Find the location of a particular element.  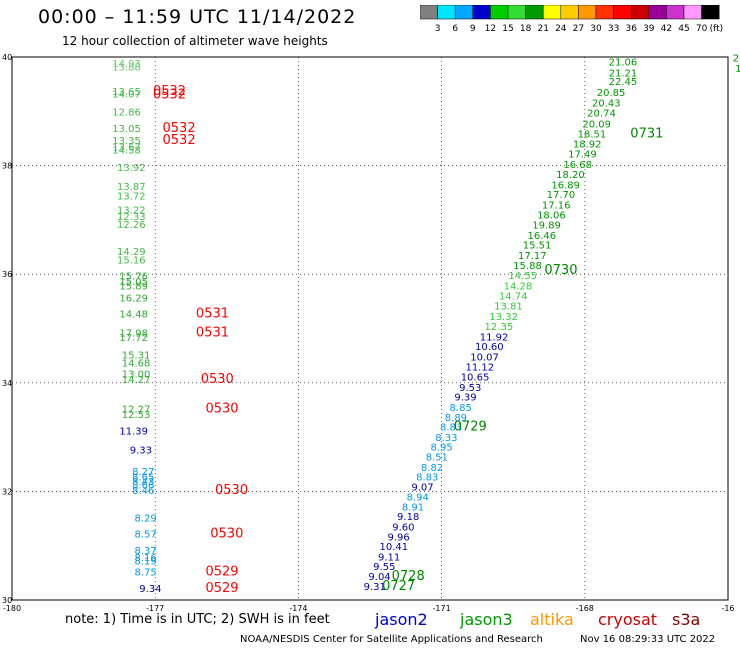

legend-s3a: s3a is located at coordinates (686, 619).